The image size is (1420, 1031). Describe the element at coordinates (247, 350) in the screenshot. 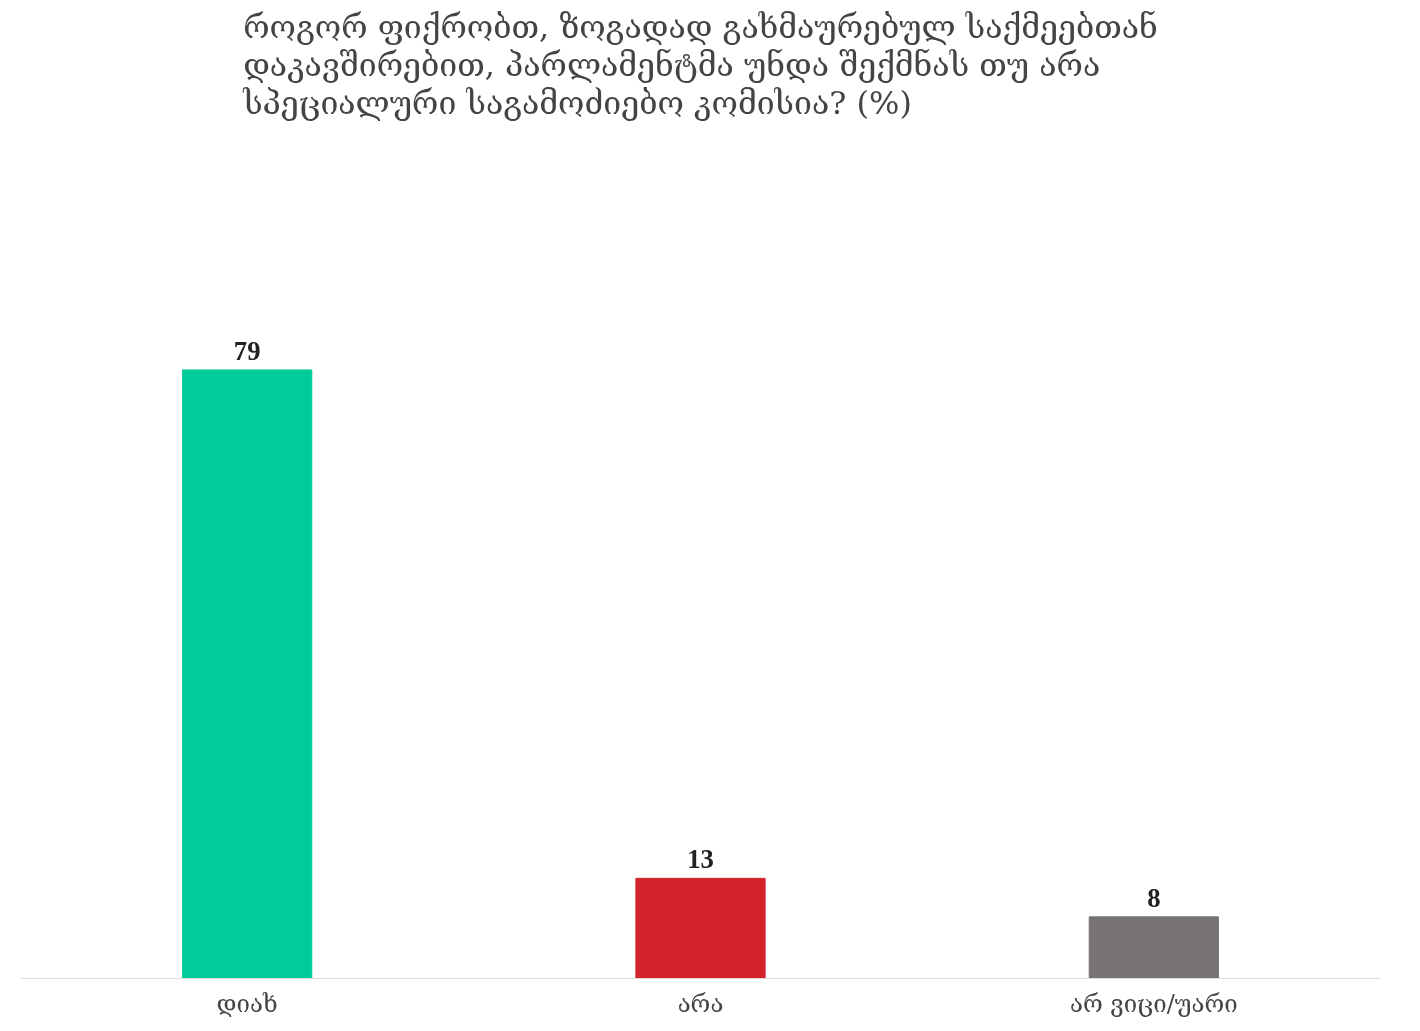

I see `data-label: 79` at that location.